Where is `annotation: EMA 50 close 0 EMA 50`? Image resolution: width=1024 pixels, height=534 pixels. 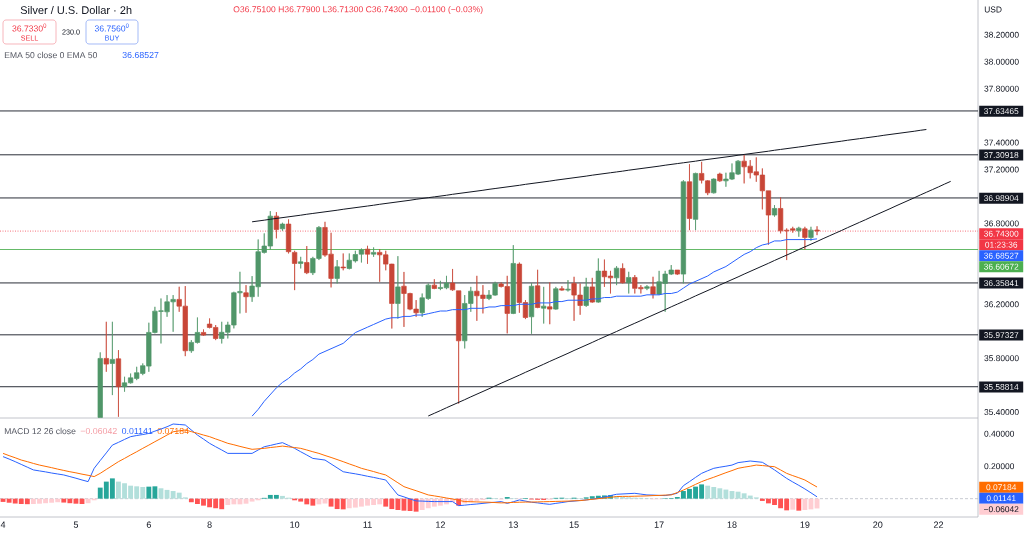 annotation: EMA 50 close 0 EMA 50 is located at coordinates (51, 55).